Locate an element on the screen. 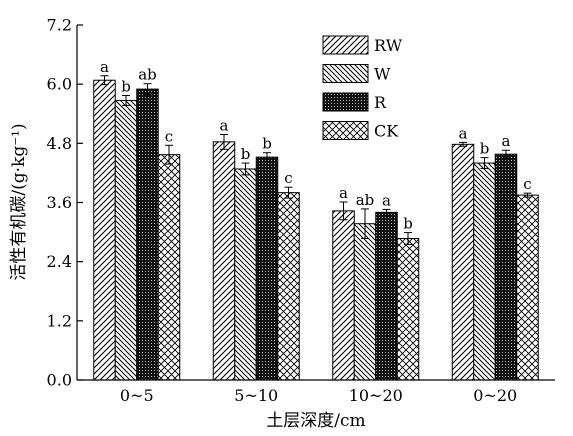 Image resolution: width=573 pixels, height=436 pixels. legend-swatch-r is located at coordinates (345, 102).